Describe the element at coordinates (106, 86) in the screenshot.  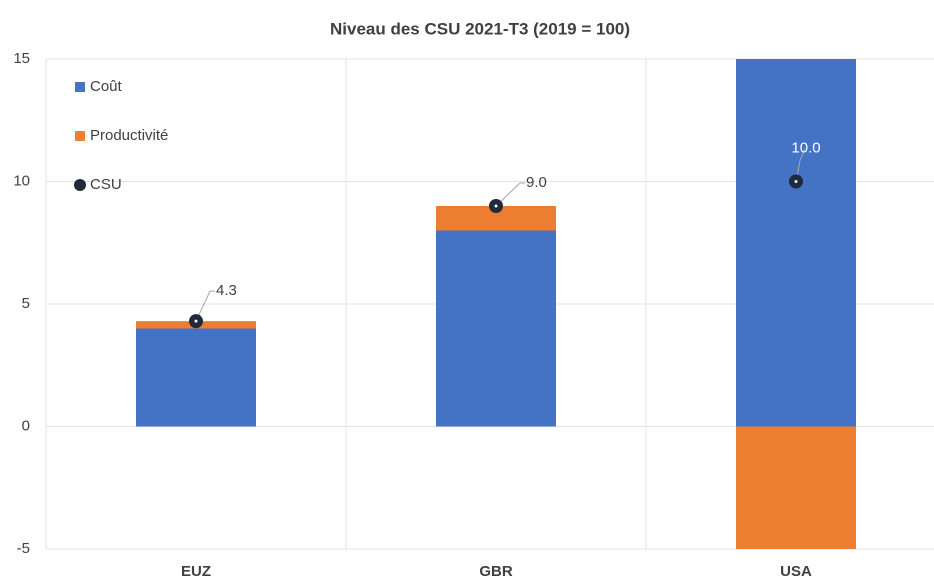
I see `legend-label: Coût` at that location.